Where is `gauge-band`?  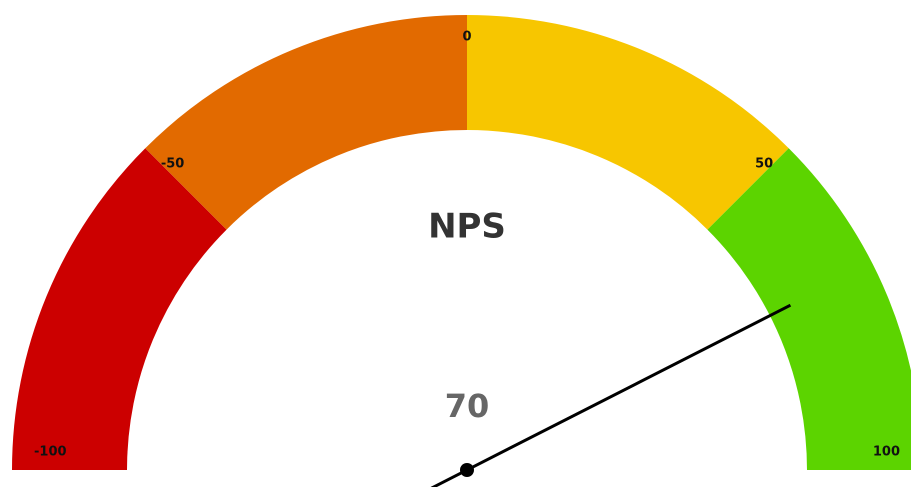
gauge-band is located at coordinates (809, 309).